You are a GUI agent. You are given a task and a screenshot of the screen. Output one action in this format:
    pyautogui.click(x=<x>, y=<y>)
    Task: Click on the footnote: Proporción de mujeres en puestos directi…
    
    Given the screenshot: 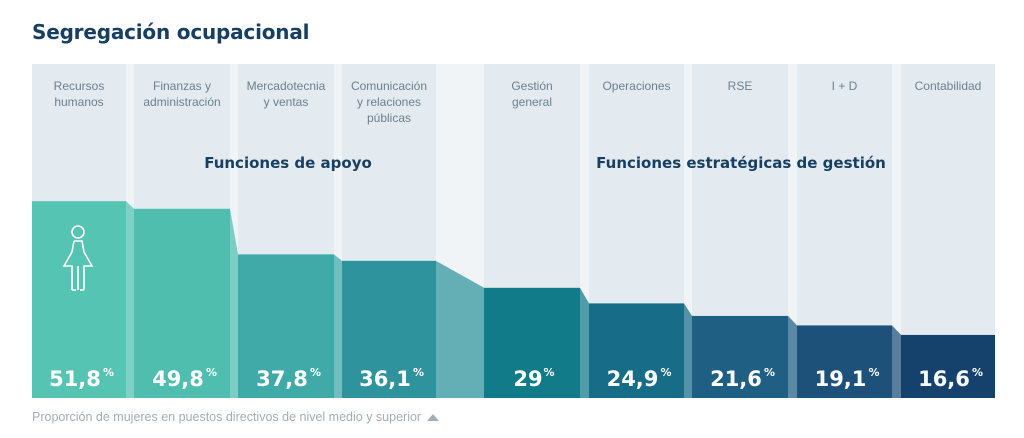 What is the action you would take?
    pyautogui.click(x=236, y=417)
    